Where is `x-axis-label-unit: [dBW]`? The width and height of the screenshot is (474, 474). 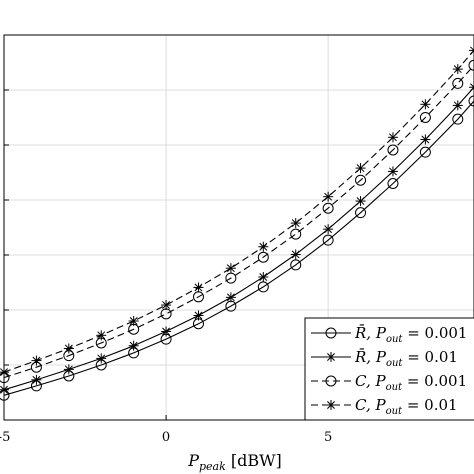
x-axis-label-unit: [dBW] is located at coordinates (254, 460).